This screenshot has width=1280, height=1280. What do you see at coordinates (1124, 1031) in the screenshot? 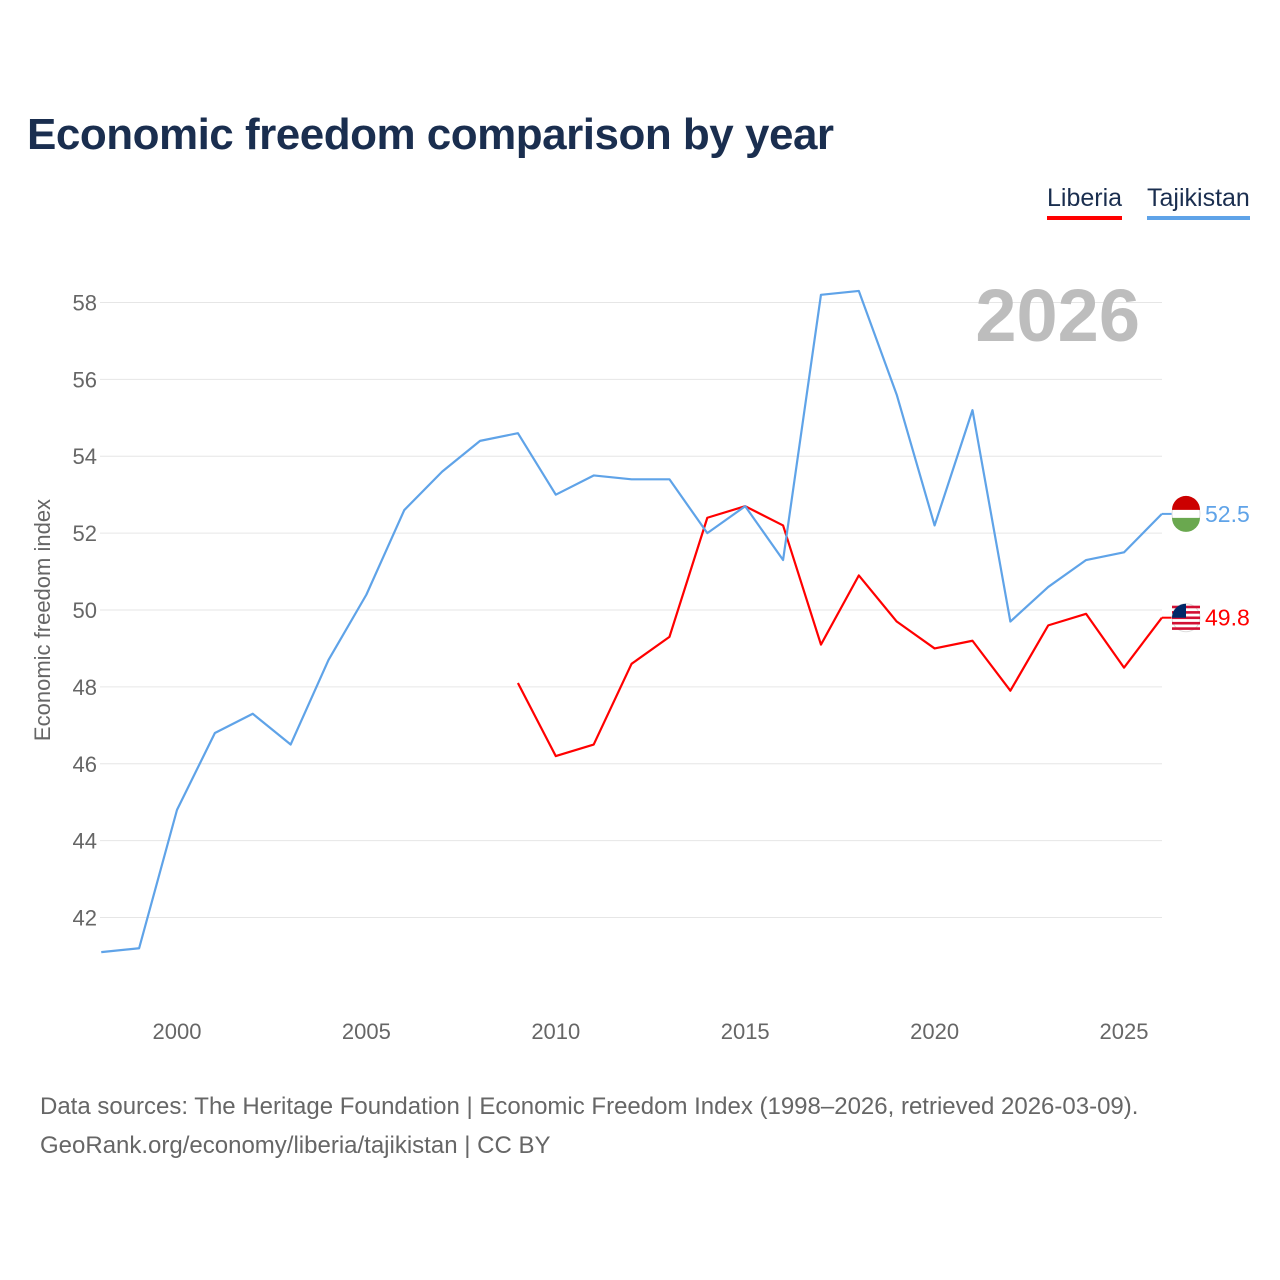
I see `x-tick-label: 2025` at bounding box center [1124, 1031].